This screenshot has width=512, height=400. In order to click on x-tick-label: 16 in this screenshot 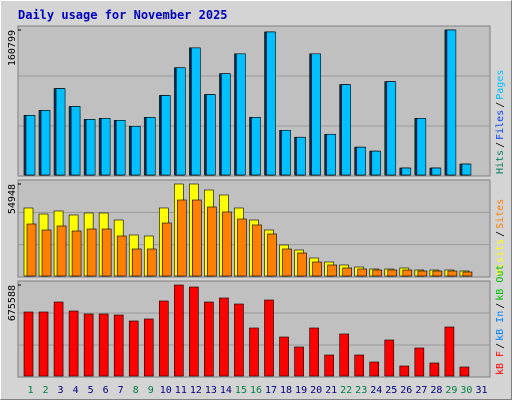, I will do `click(256, 390)`.